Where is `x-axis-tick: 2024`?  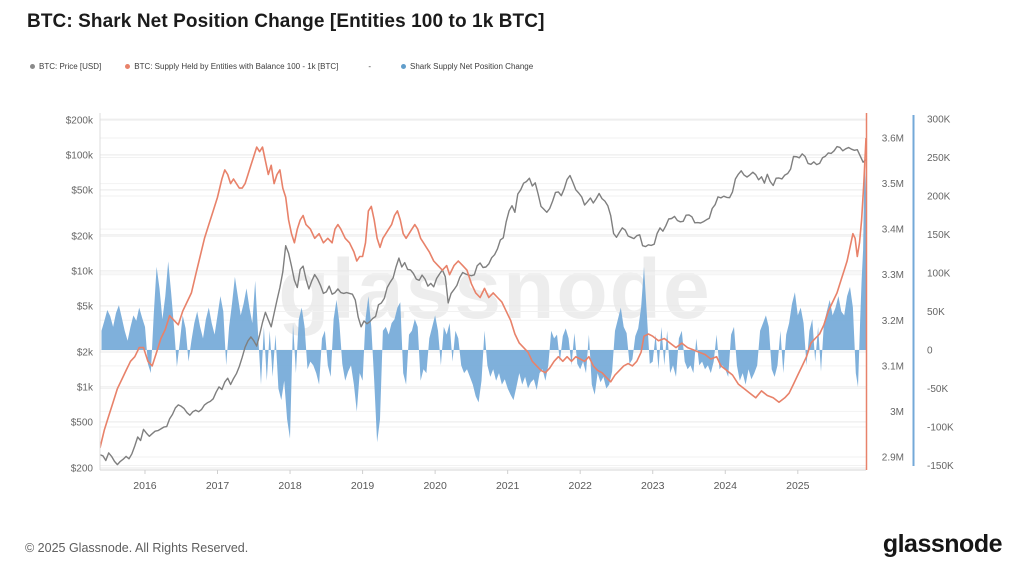
x-axis-tick: 2024 is located at coordinates (726, 486).